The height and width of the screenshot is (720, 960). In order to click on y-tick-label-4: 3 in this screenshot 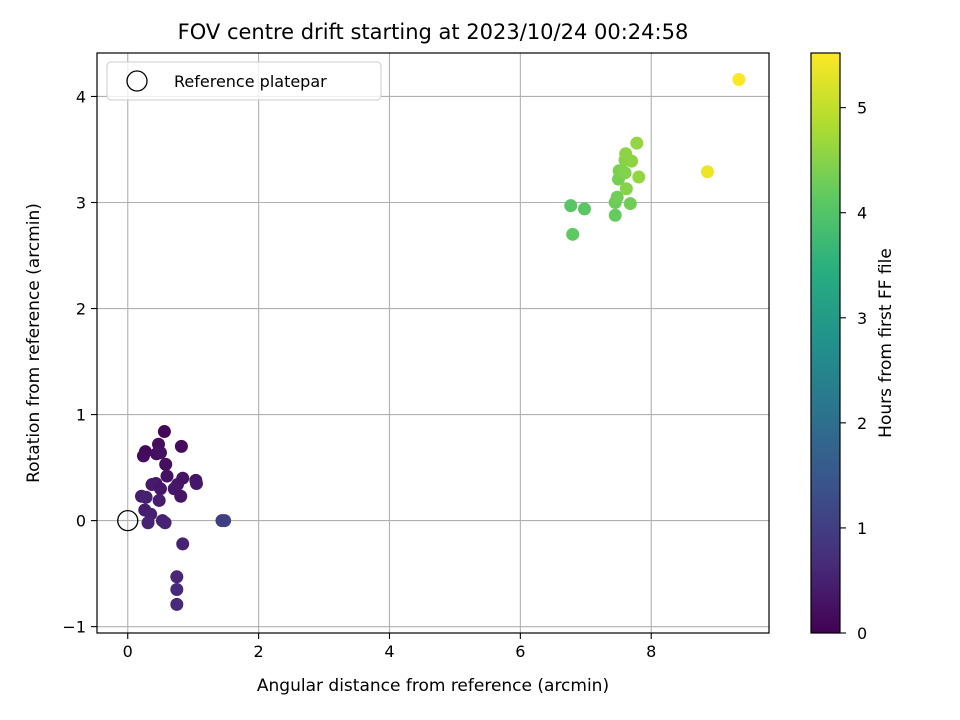, I will do `click(81, 203)`.